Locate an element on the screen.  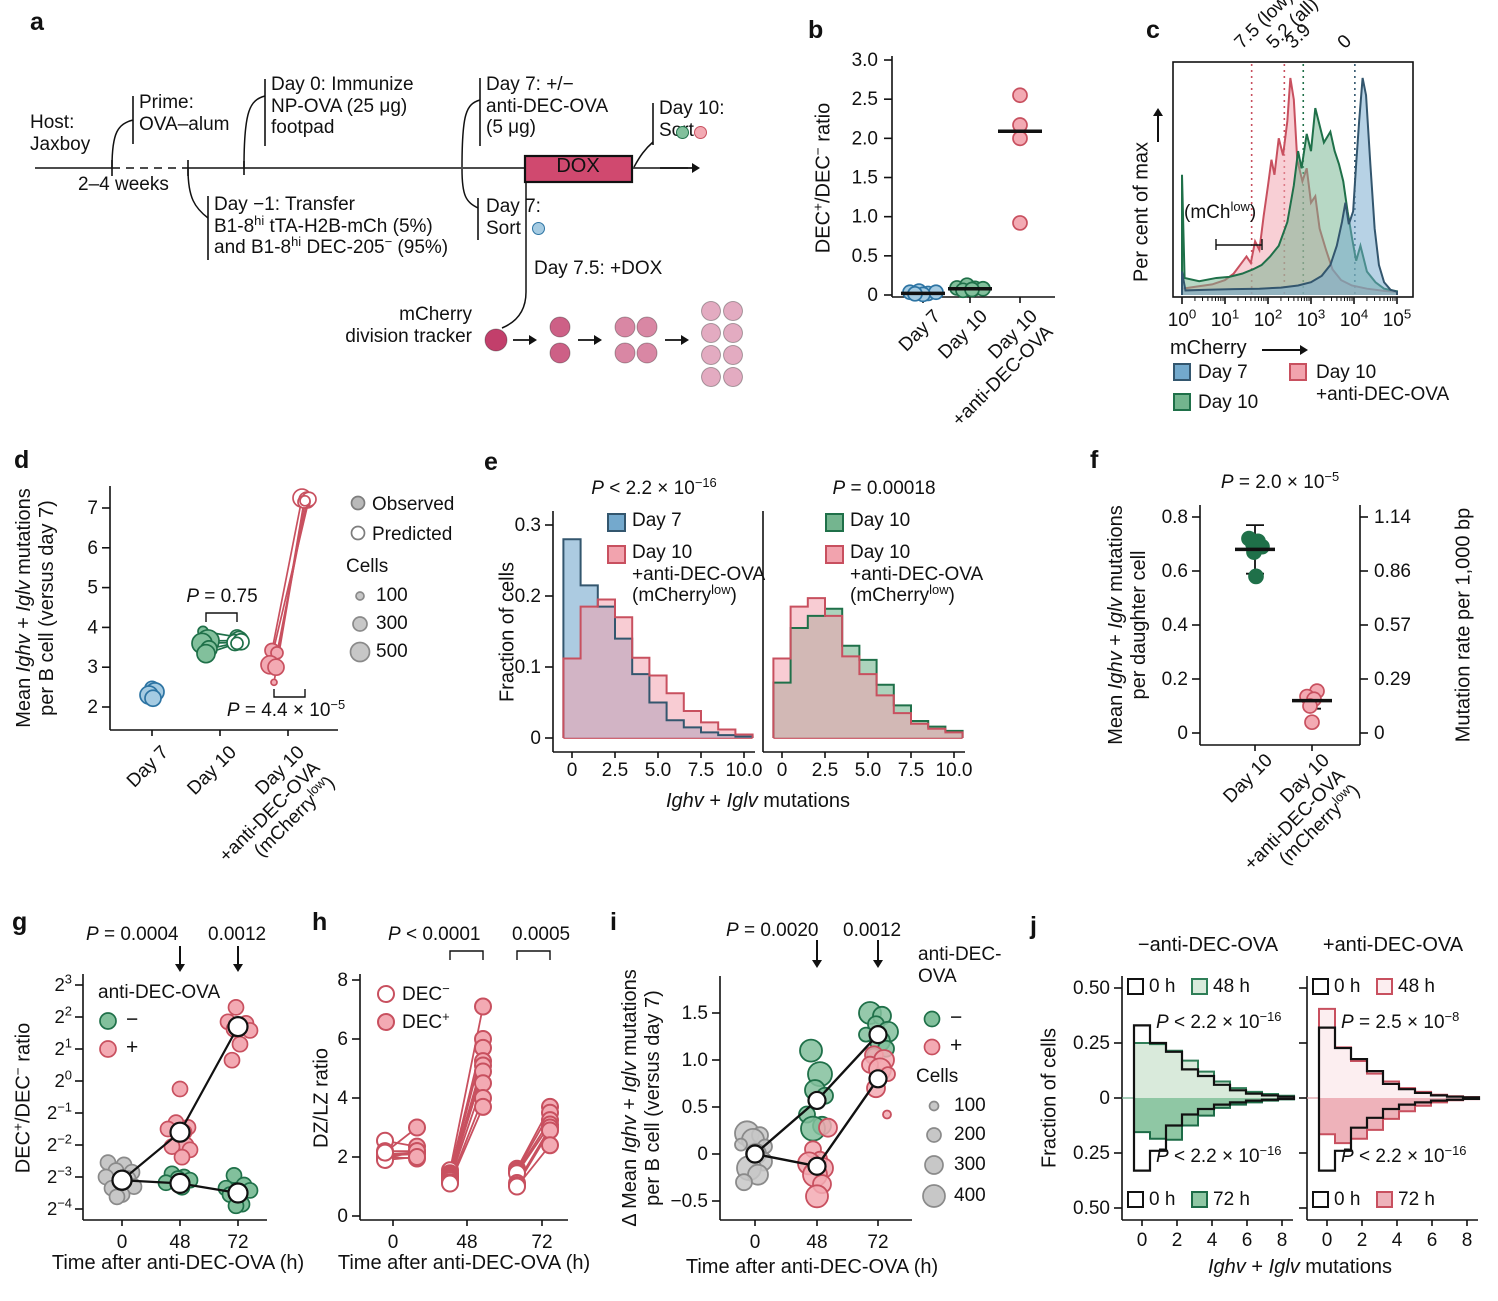
tick-label: 5.0 is located at coordinates (868, 770).